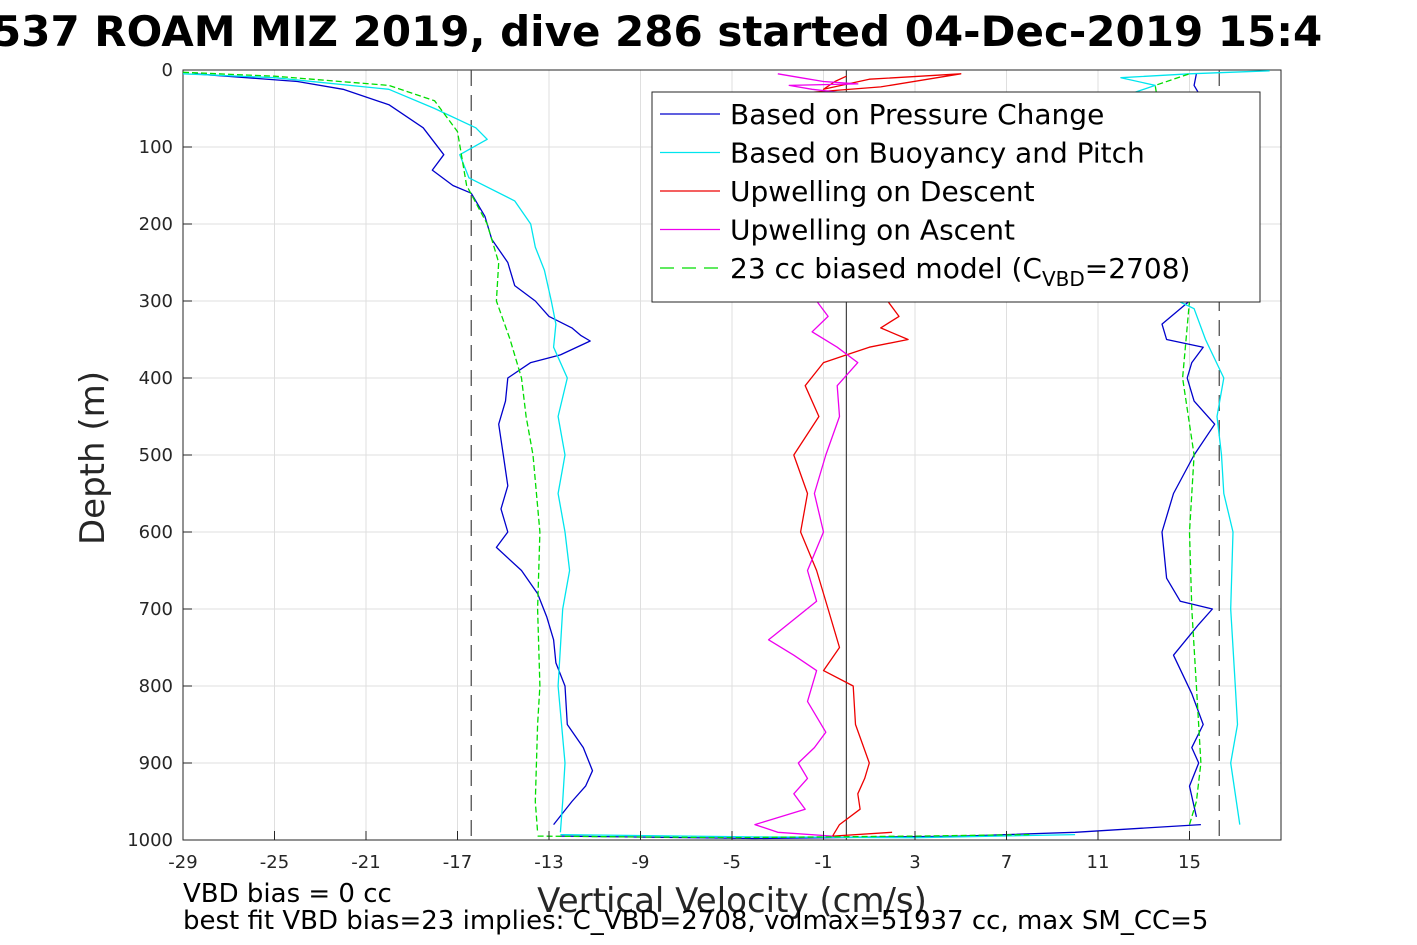 This screenshot has width=1417, height=945. I want to click on x-tick-label: -17, so click(457, 862).